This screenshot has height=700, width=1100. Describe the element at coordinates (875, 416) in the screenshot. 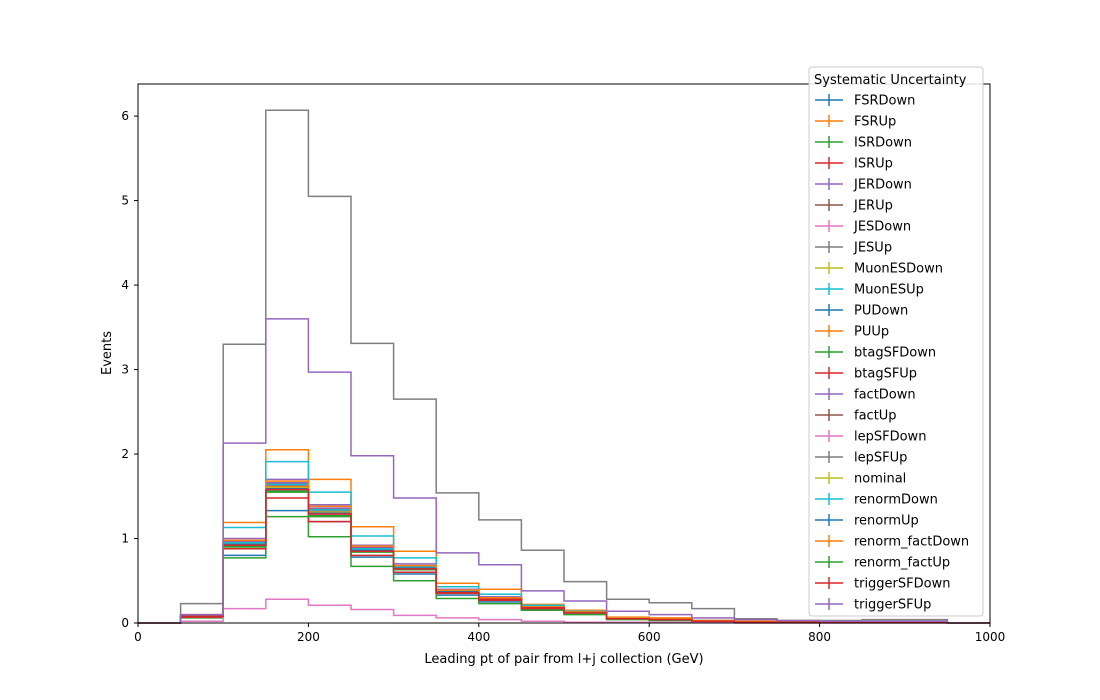

I see `legend-label: factUp` at that location.